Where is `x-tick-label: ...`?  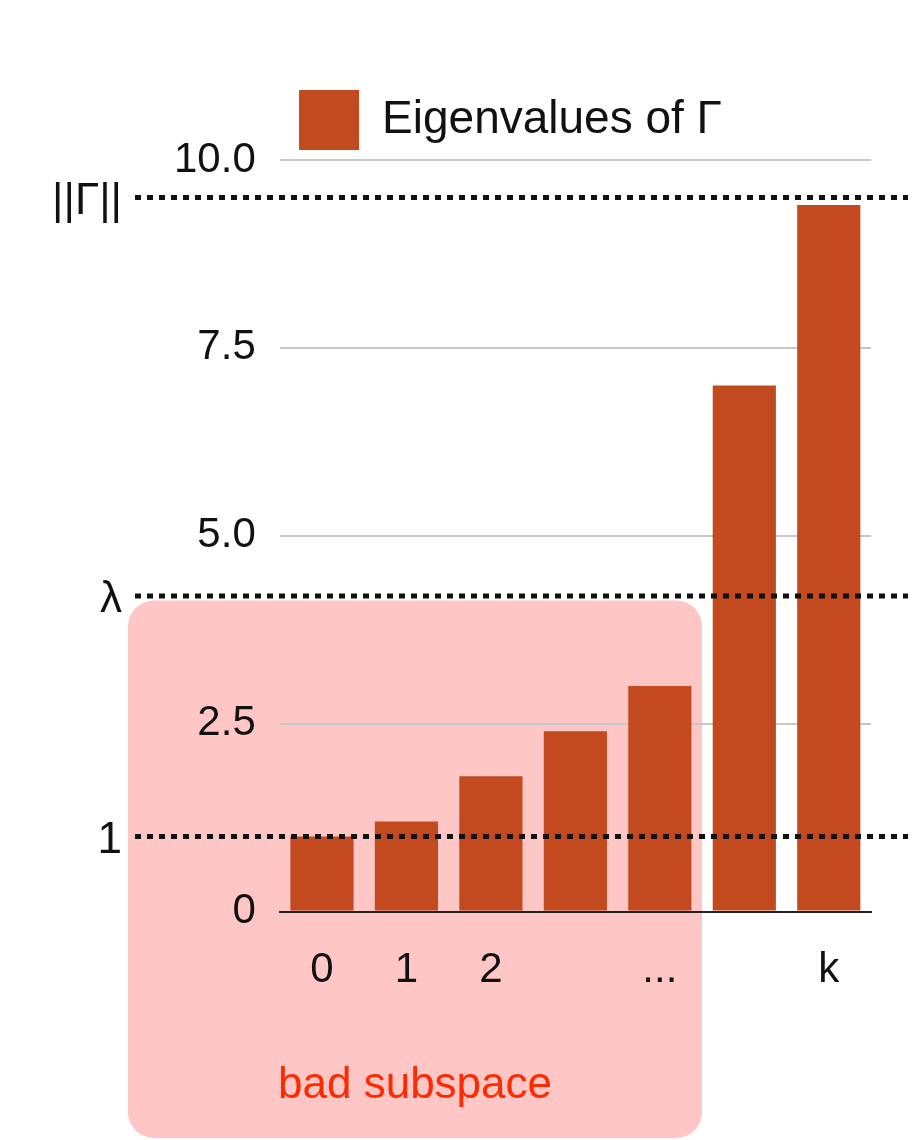 x-tick-label: ... is located at coordinates (660, 968).